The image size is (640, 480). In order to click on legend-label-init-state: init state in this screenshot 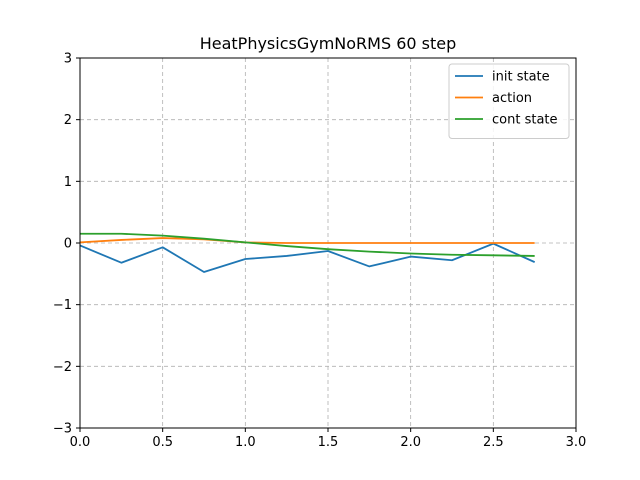, I will do `click(521, 77)`.